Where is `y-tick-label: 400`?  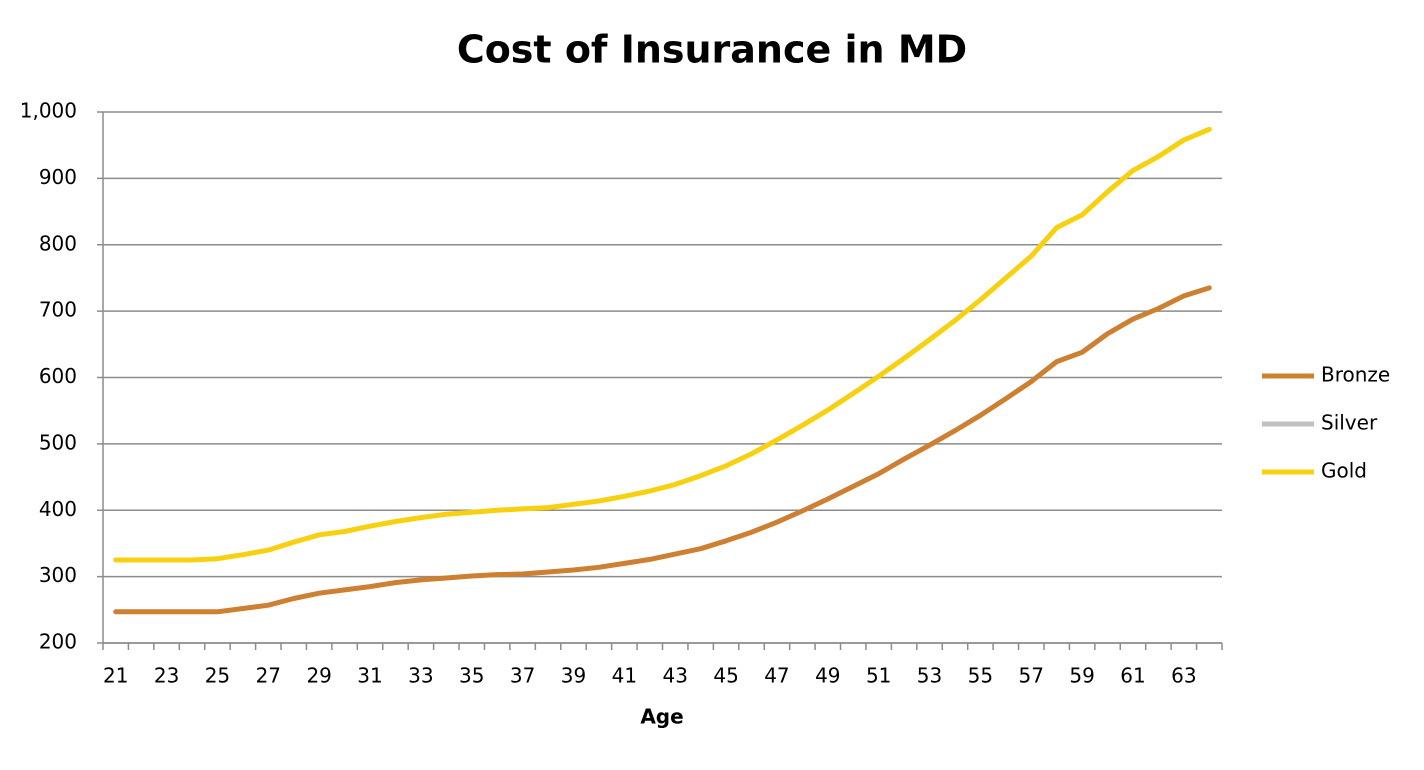
y-tick-label: 400 is located at coordinates (58, 509).